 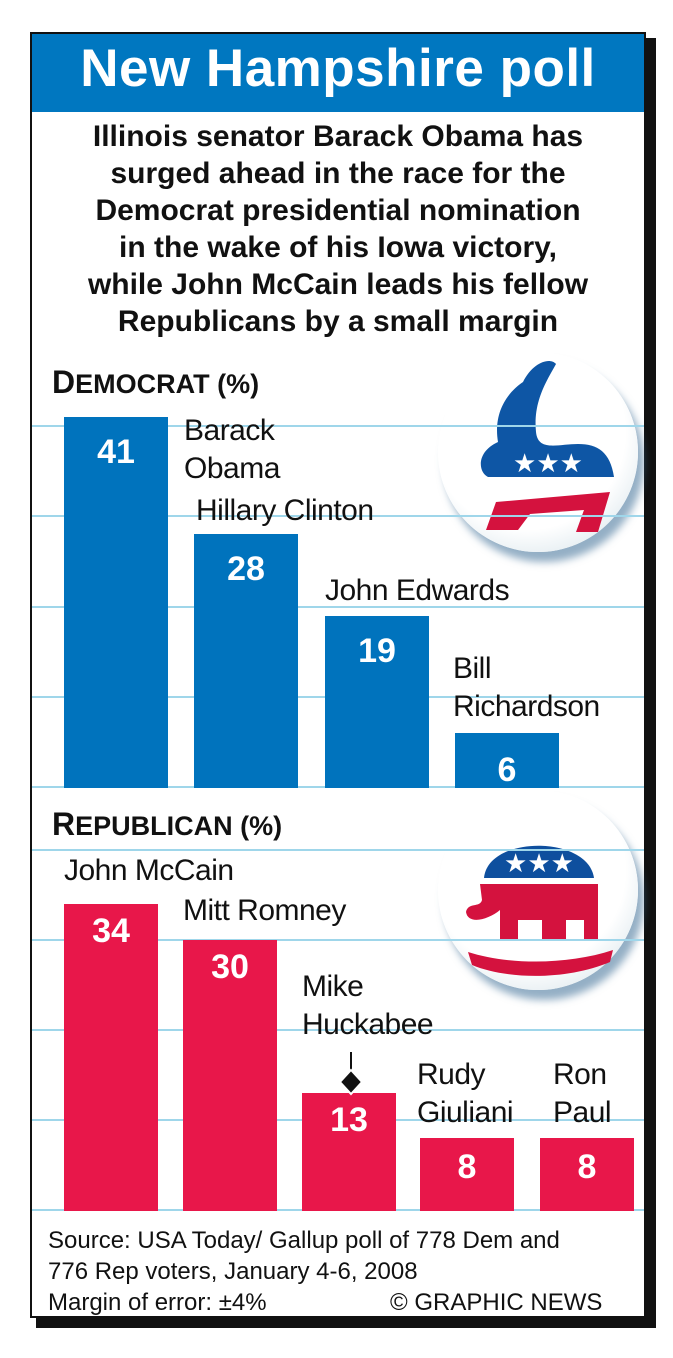 I want to click on category-label-line: John McCain, so click(x=149, y=870).